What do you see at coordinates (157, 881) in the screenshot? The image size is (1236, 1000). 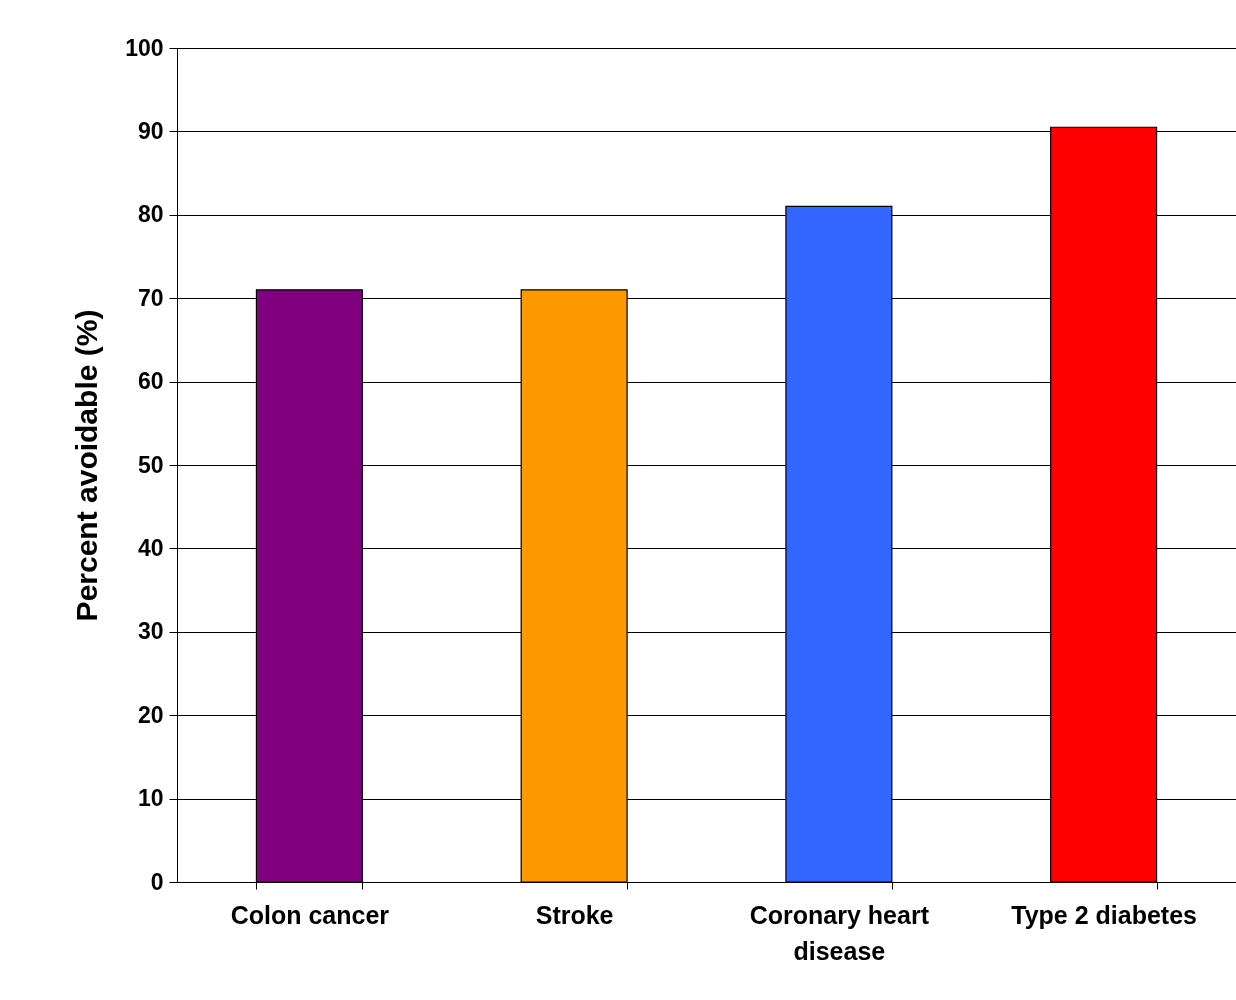 I see `y-tick-label: 0` at bounding box center [157, 881].